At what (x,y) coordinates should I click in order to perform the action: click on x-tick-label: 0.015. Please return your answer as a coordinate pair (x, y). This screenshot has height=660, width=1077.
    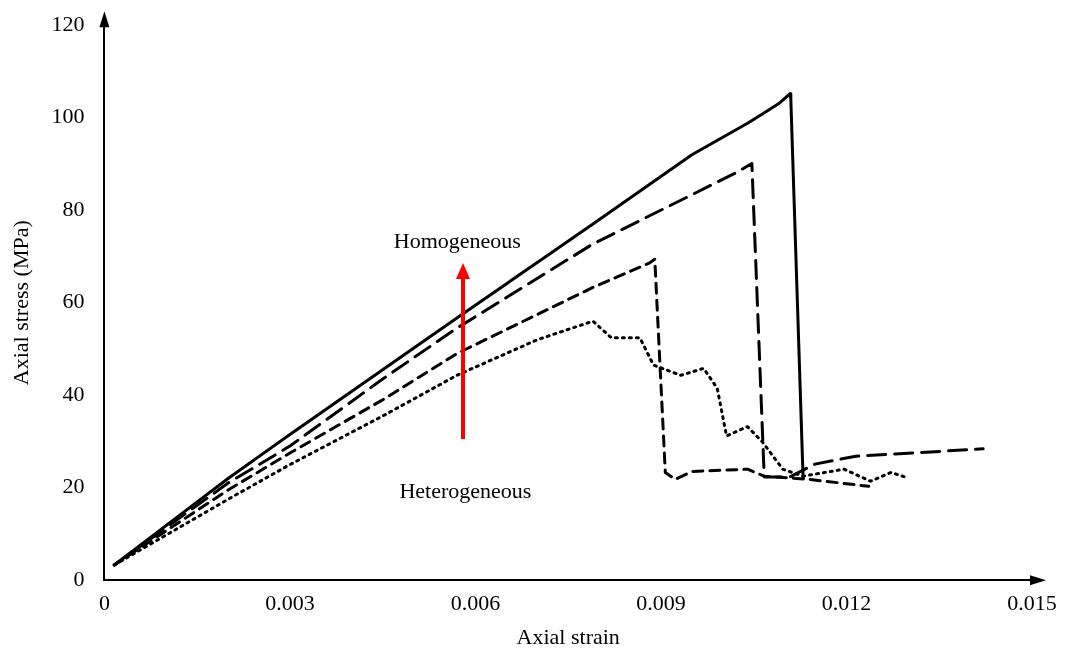
    Looking at the image, I should click on (1032, 603).